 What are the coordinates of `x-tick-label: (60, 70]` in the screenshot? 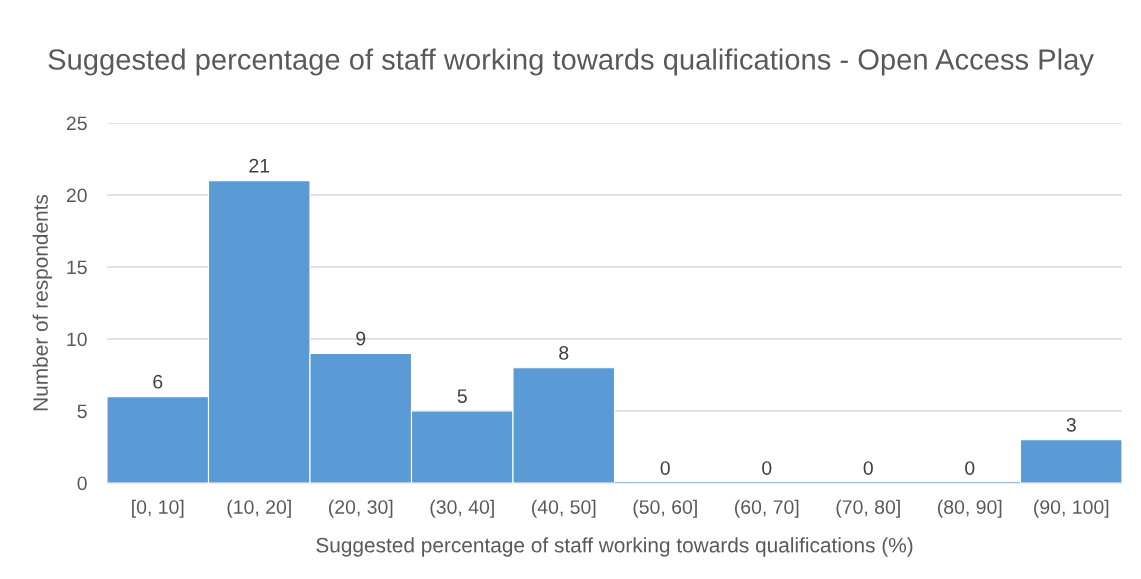 It's located at (766, 508).